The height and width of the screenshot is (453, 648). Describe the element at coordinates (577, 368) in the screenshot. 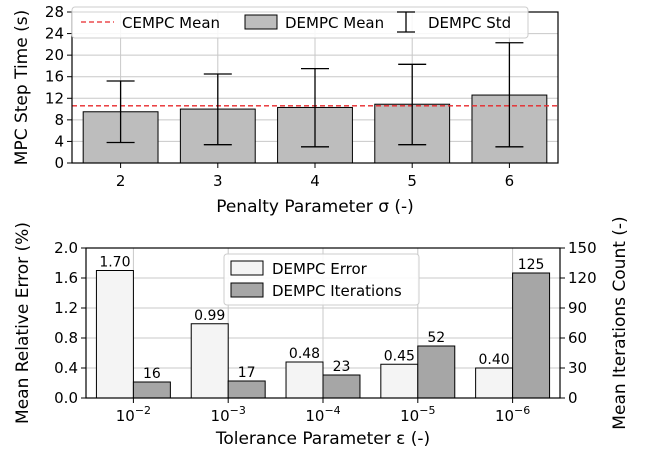

I see `bottom-y2-tick-label: 30` at that location.